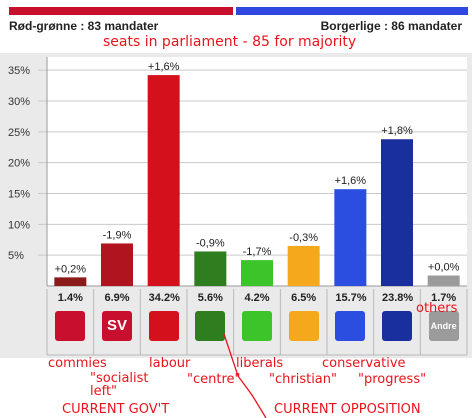  Describe the element at coordinates (70, 326) in the screenshot. I see `star-logo-icon` at that location.